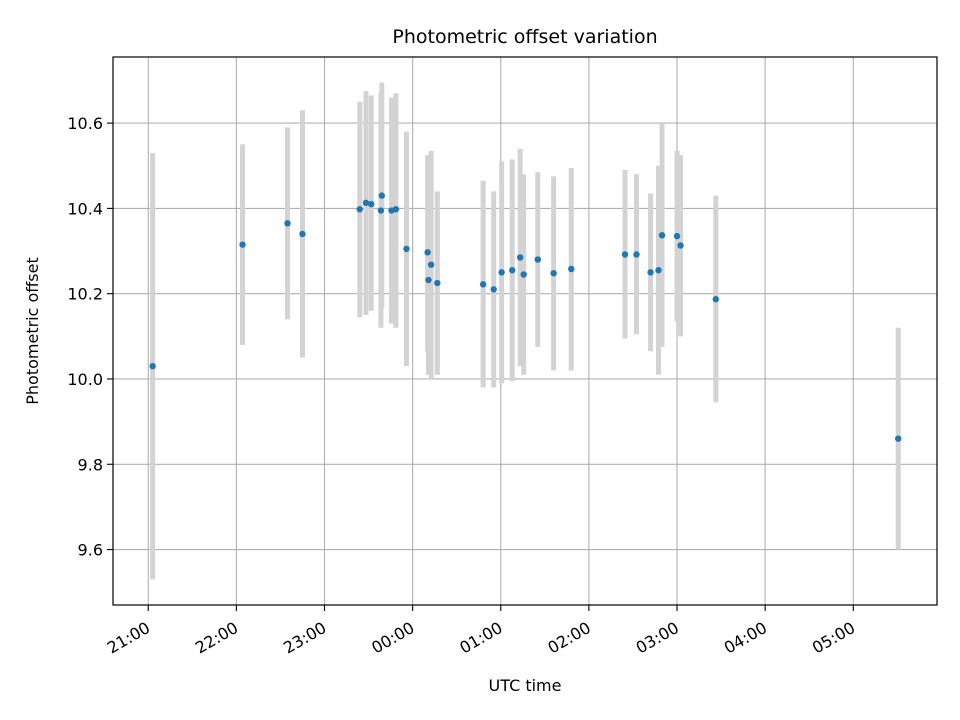 This screenshot has height=720, width=960. I want to click on y-tick-label: 10.2, so click(85, 294).